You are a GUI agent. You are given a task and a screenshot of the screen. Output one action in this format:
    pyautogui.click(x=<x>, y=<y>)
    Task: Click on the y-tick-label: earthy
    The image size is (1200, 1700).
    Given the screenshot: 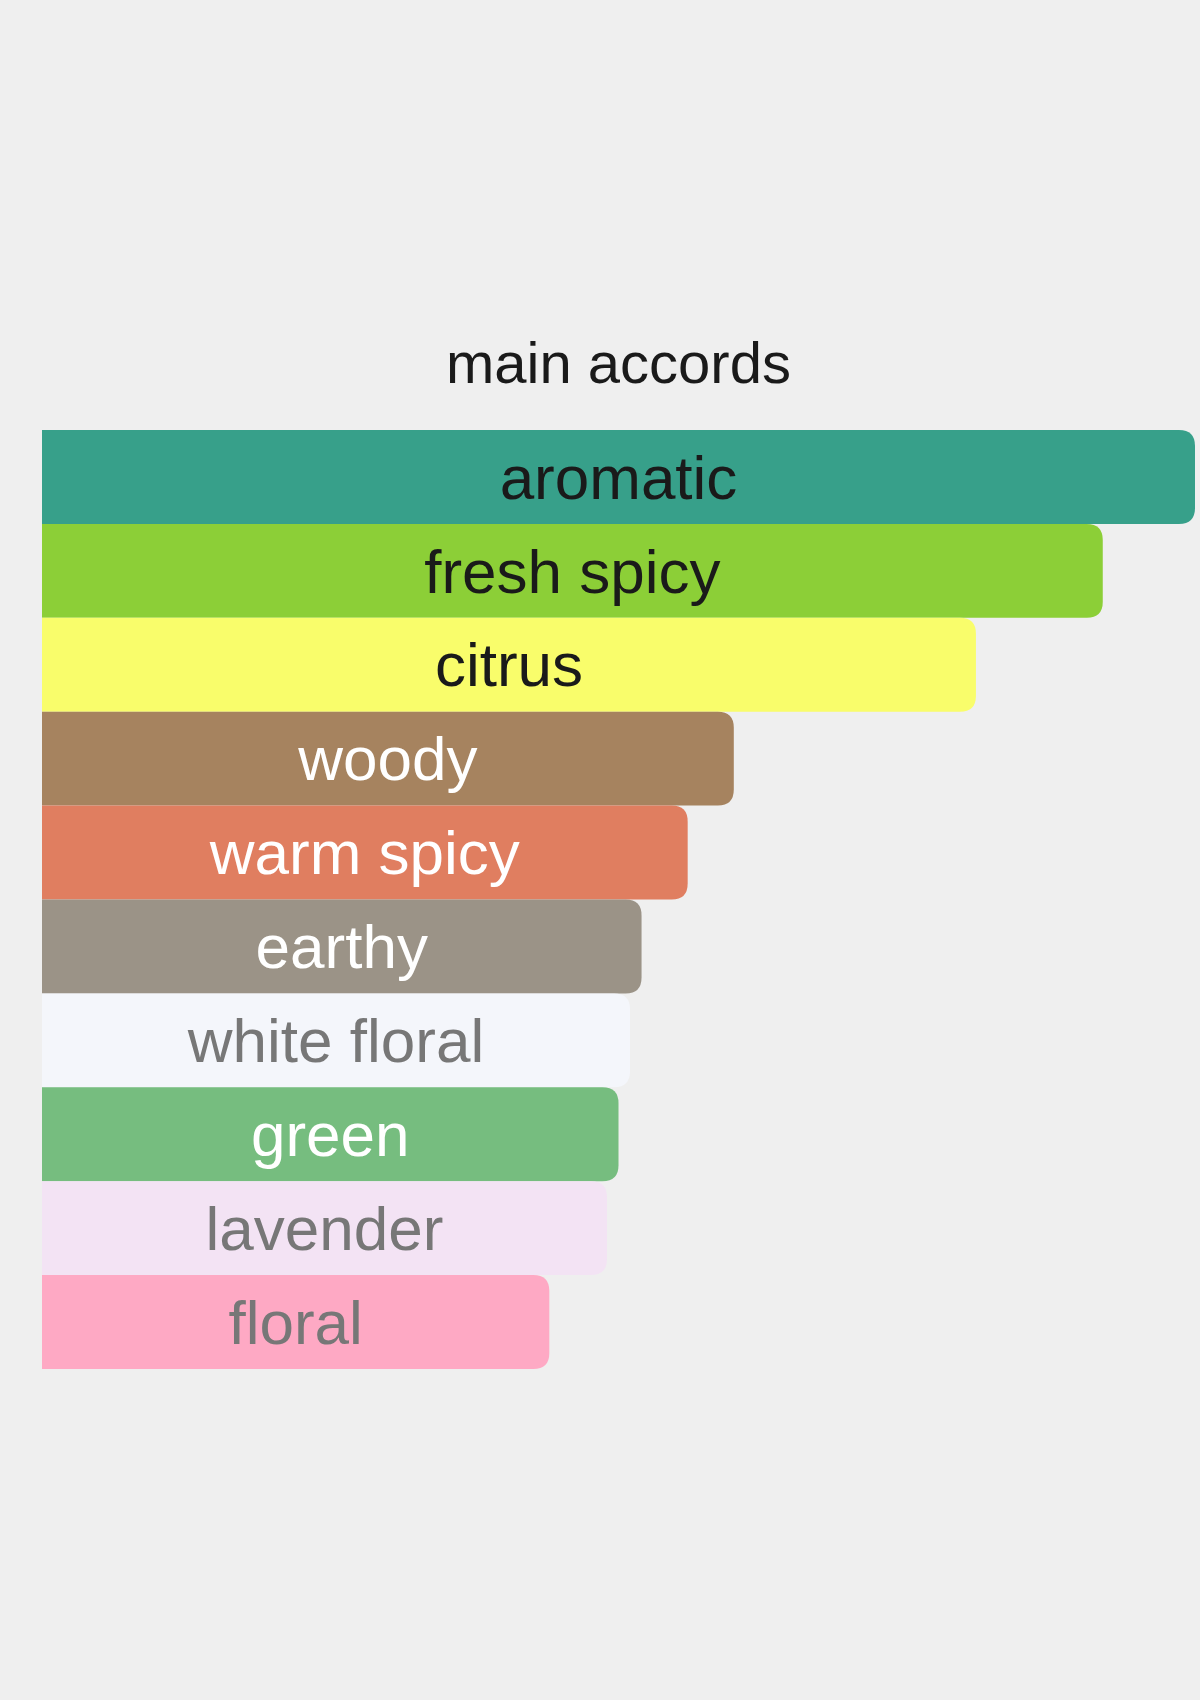 What is the action you would take?
    pyautogui.click(x=341, y=947)
    